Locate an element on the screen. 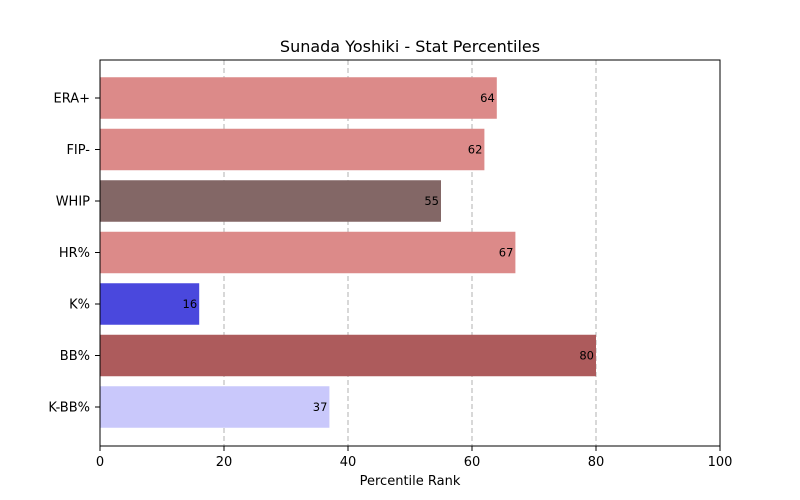 This screenshot has height=500, width=800. y-tick-label: K-BB% is located at coordinates (69, 408).